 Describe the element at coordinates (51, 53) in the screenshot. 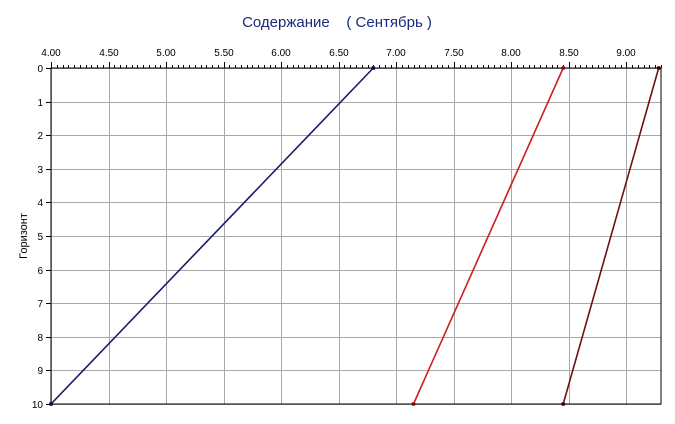

I see `x-tick-label: 4.00` at that location.